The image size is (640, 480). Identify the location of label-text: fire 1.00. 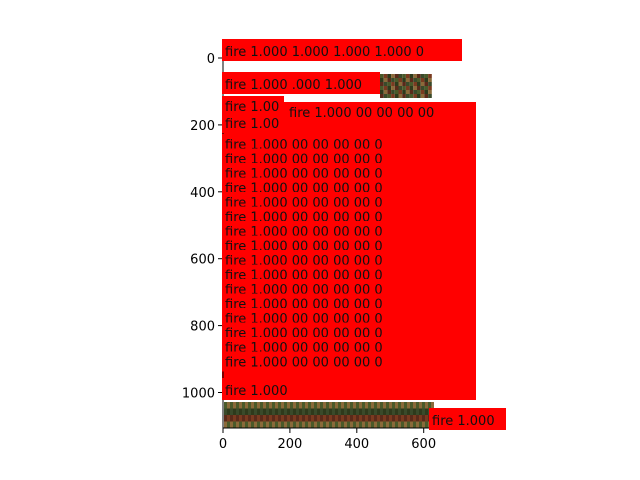
(252, 124).